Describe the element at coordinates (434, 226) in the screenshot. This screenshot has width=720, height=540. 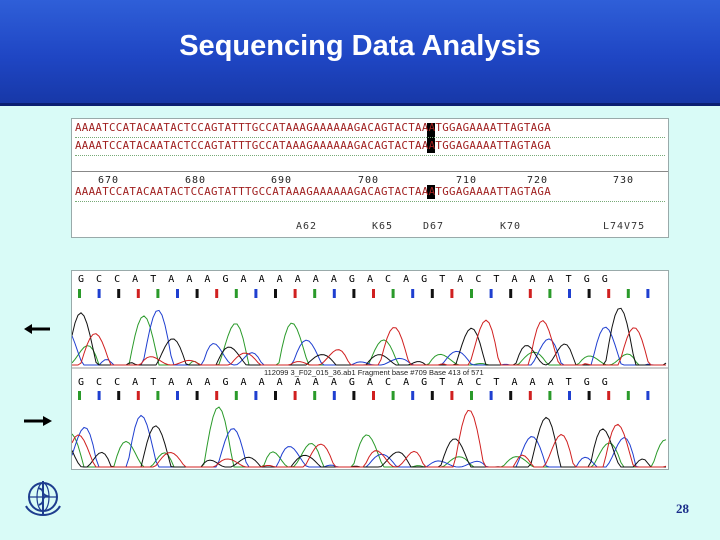
I see `amino-acid-label: D67` at that location.